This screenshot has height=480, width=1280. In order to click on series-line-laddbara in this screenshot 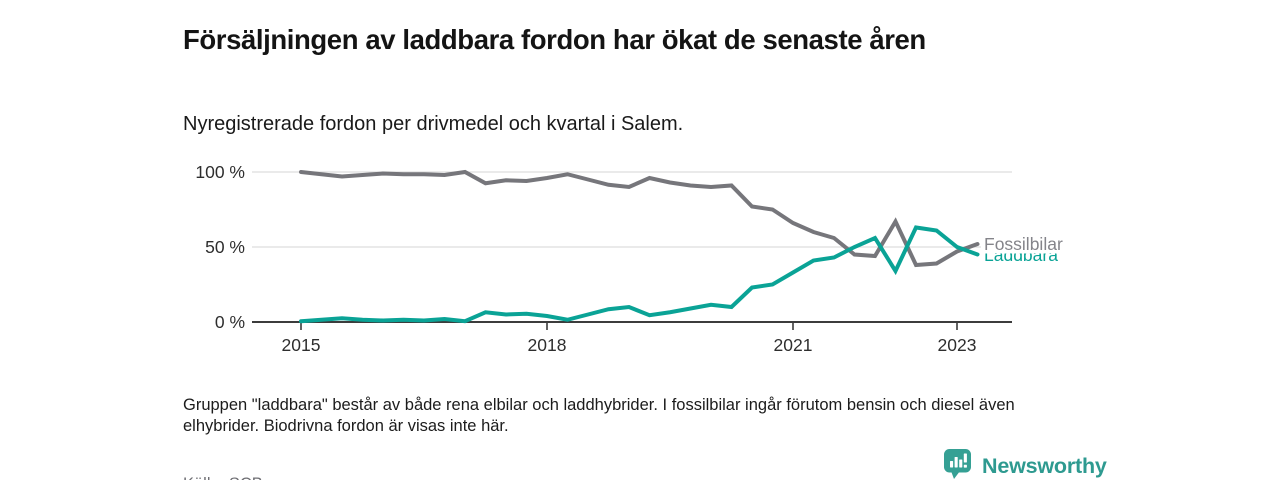, I will do `click(639, 274)`.